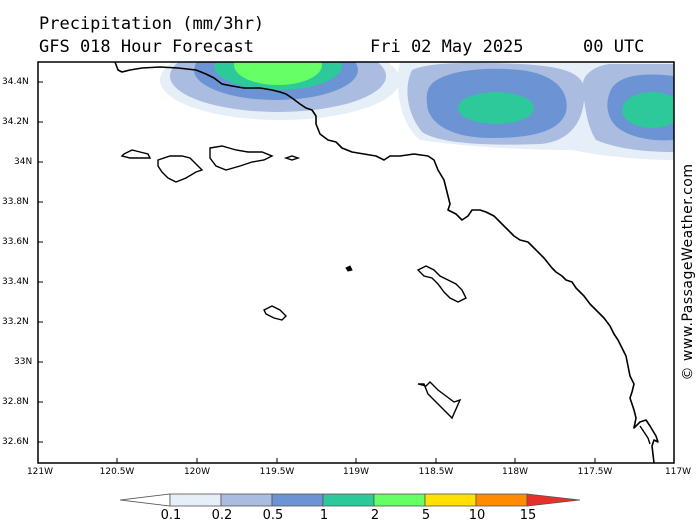 This screenshot has height=525, width=700. I want to click on island-san-miguel, so click(136, 154).